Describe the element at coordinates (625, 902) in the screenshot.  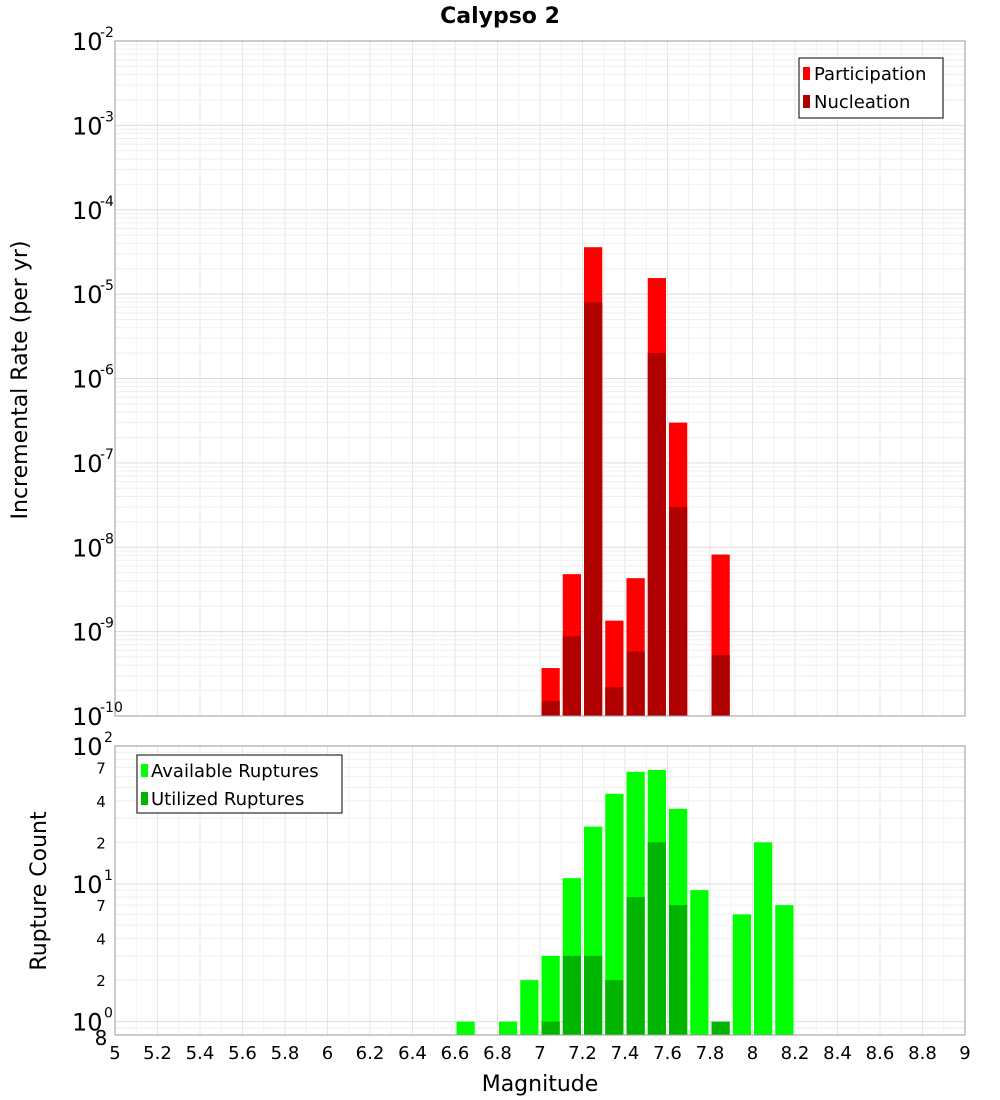
I see `bottom-bars` at that location.